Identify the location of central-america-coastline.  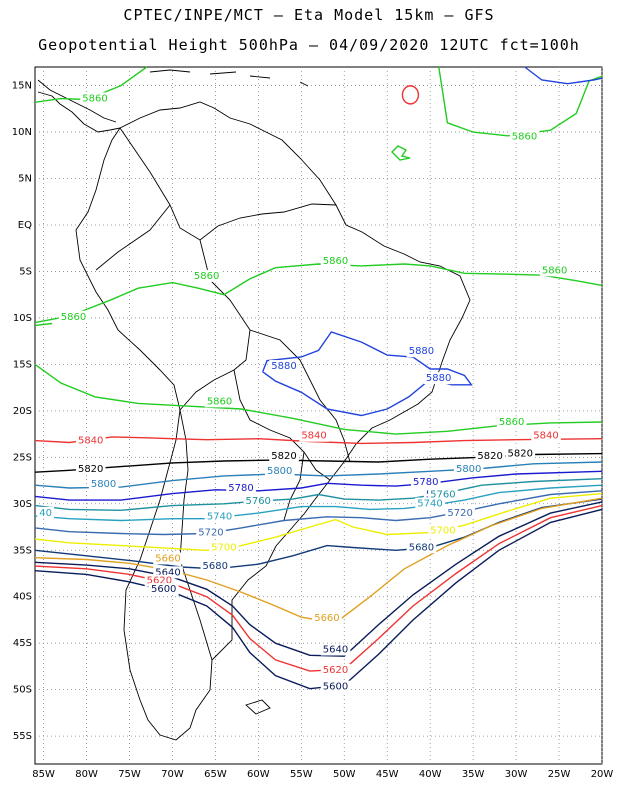
(79, 112).